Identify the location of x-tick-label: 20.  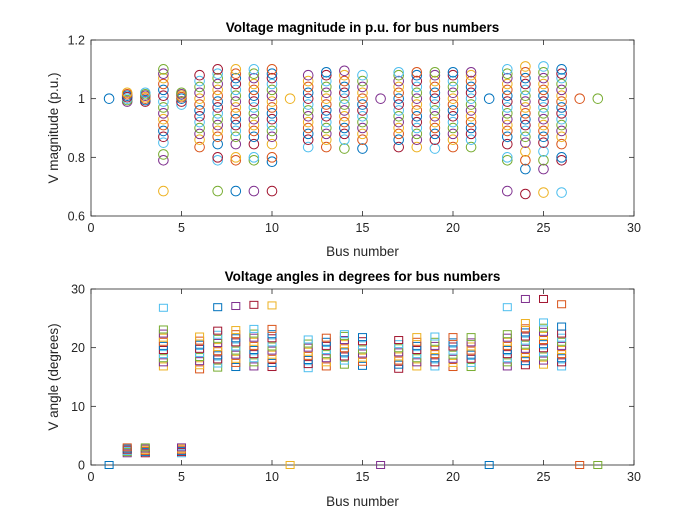
(453, 228).